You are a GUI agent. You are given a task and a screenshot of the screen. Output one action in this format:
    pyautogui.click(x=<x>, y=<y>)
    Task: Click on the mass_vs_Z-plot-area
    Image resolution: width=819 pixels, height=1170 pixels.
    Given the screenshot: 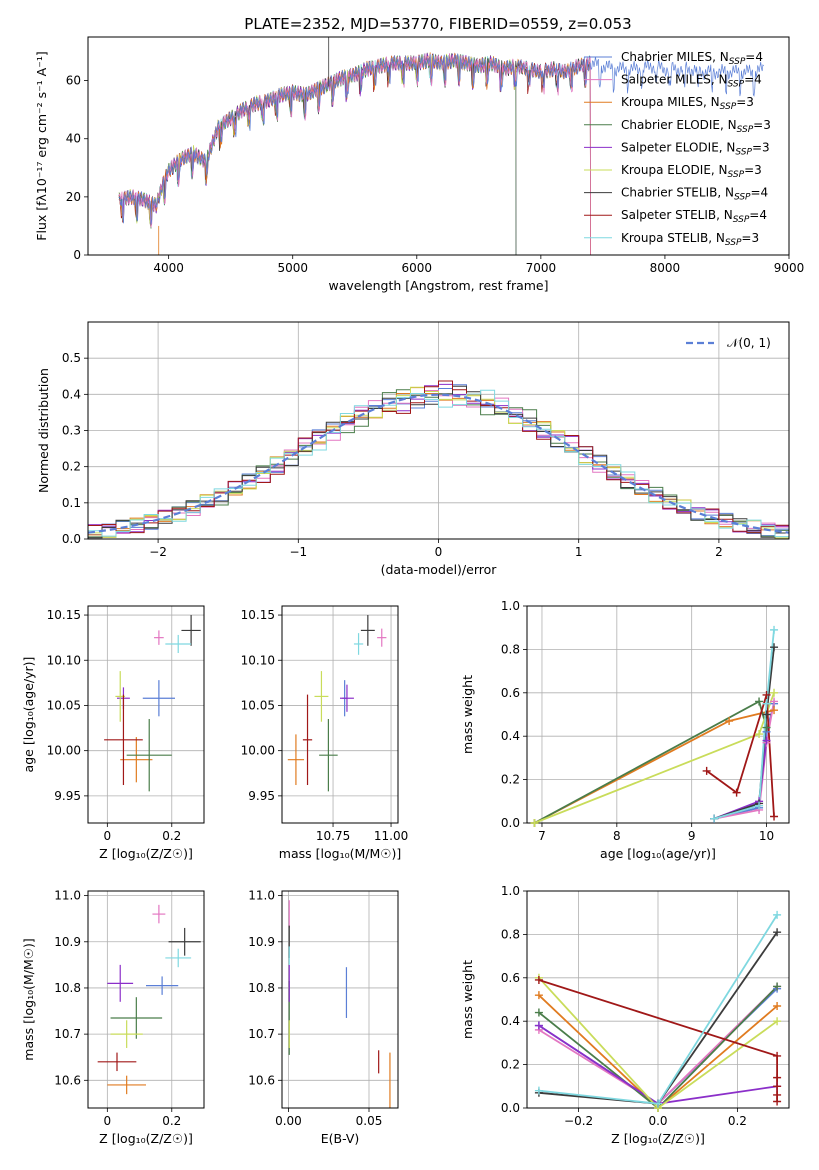 What is the action you would take?
    pyautogui.click(x=149, y=999)
    